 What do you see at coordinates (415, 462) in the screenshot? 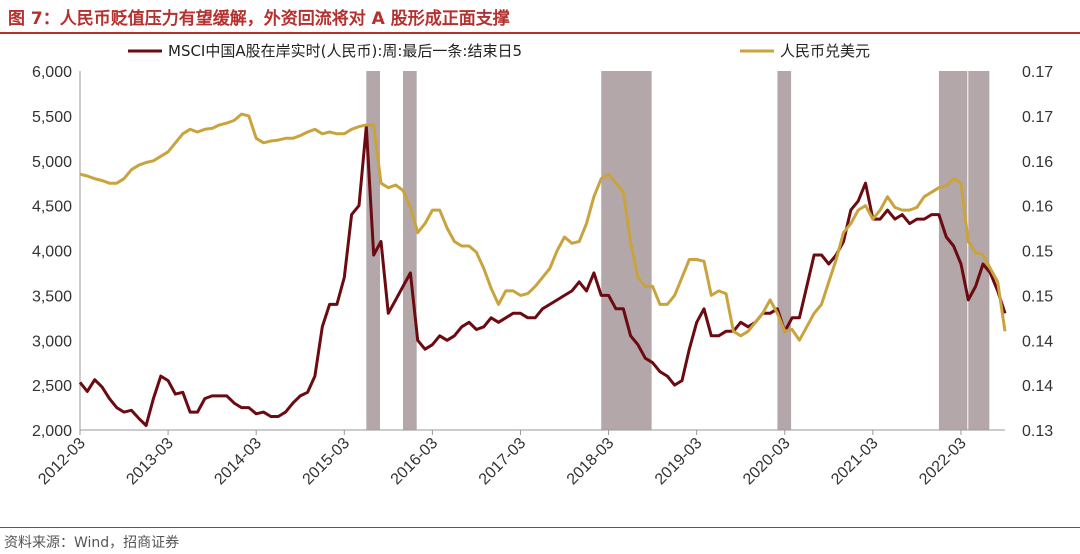
I see `x-tick-label: 2016-03` at bounding box center [415, 462].